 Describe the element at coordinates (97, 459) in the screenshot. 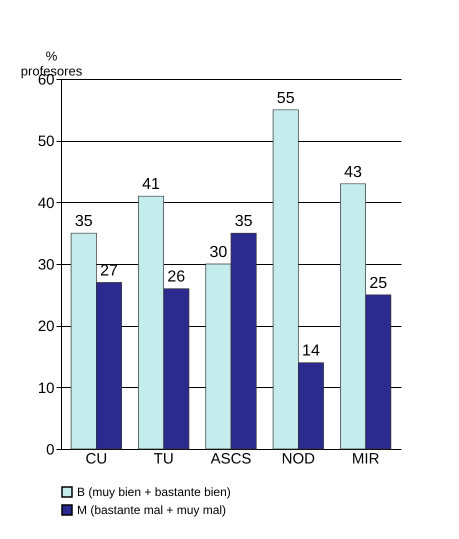

I see `x-tick-label: CU` at that location.